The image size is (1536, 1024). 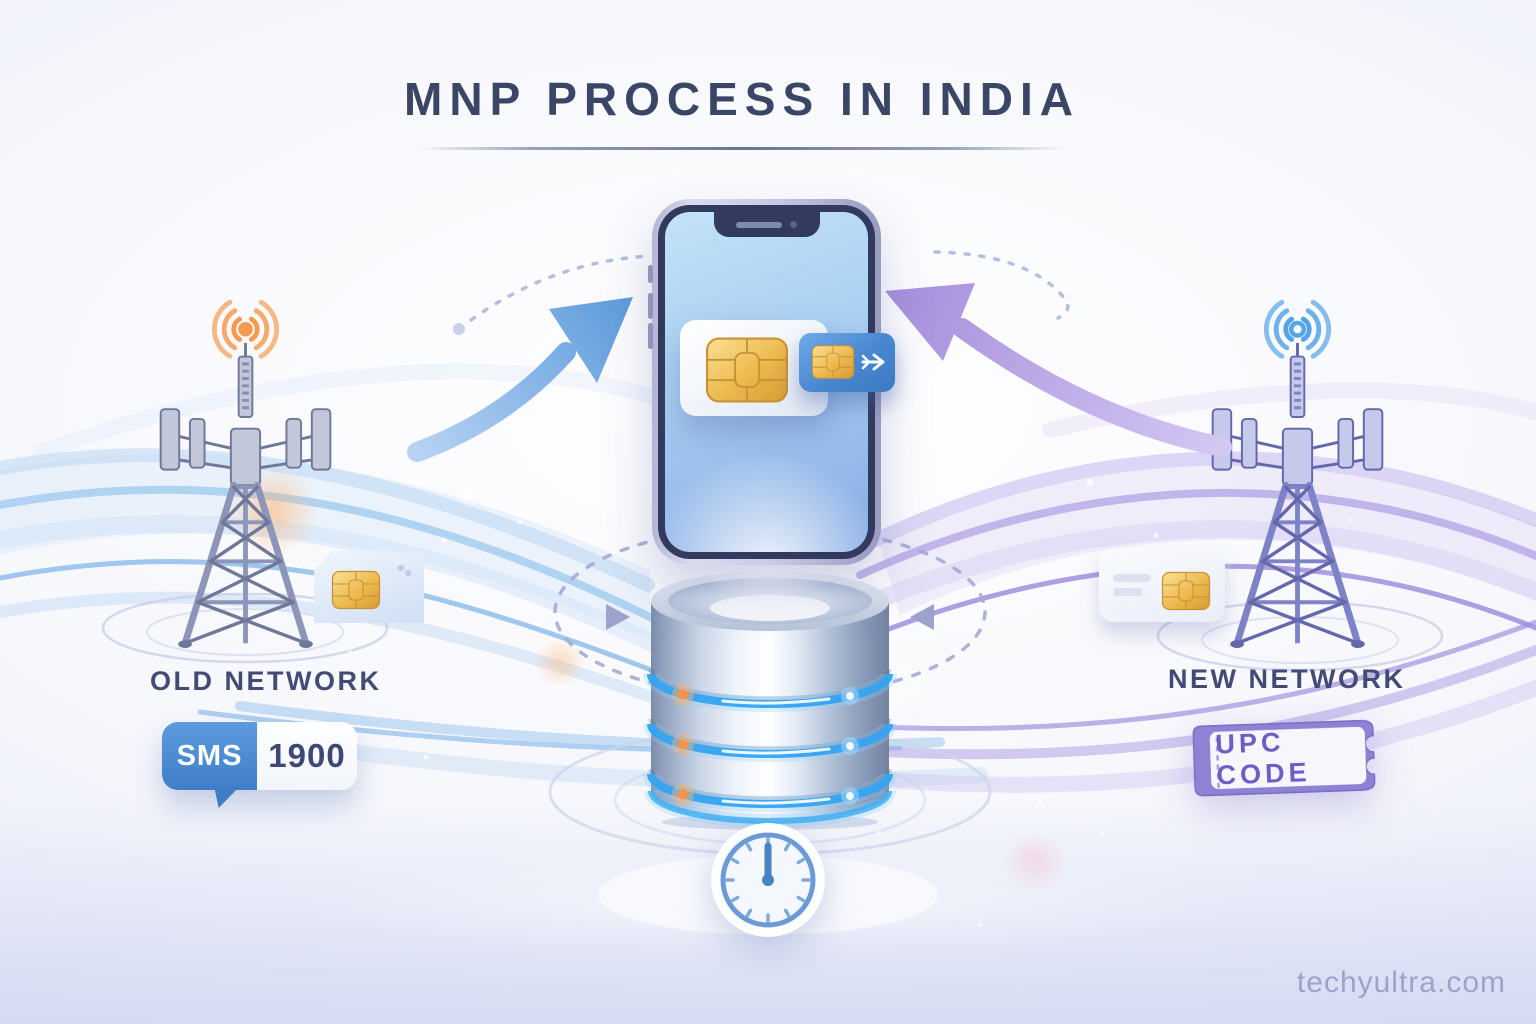 I want to click on sms-1900-badge: SMS 1900, so click(x=259, y=765).